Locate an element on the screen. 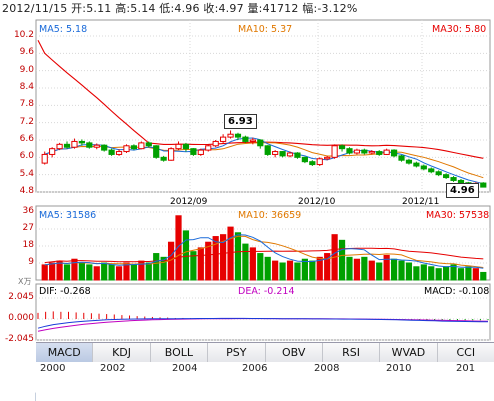 The height and width of the screenshot is (401, 494). price-tick-label: 5.4 is located at coordinates (26, 173).